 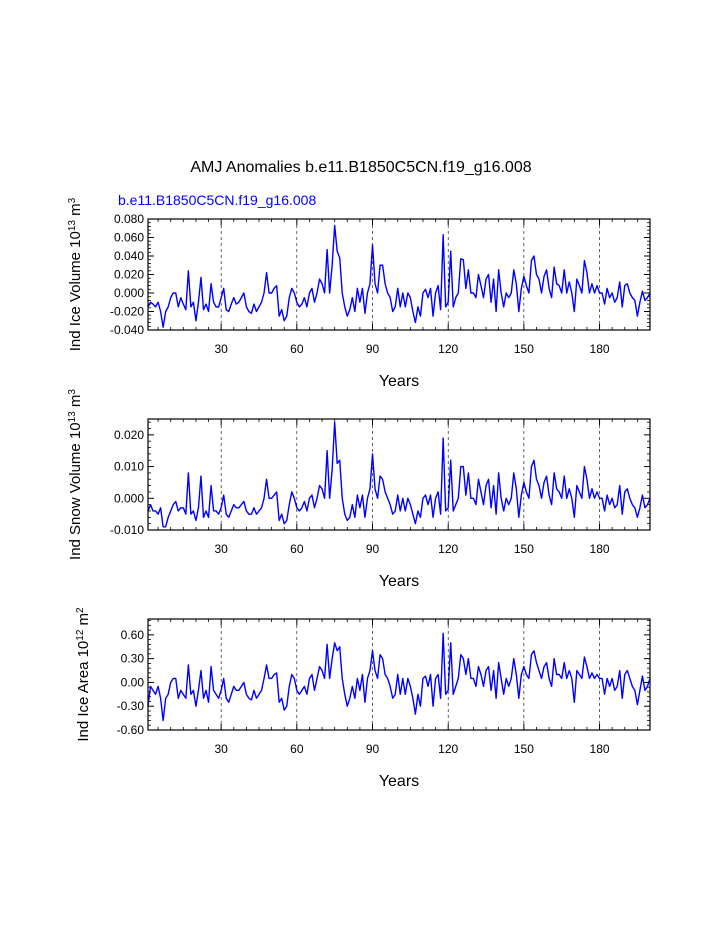 What do you see at coordinates (133, 682) in the screenshot?
I see `y-tick-label: 0.00` at bounding box center [133, 682].